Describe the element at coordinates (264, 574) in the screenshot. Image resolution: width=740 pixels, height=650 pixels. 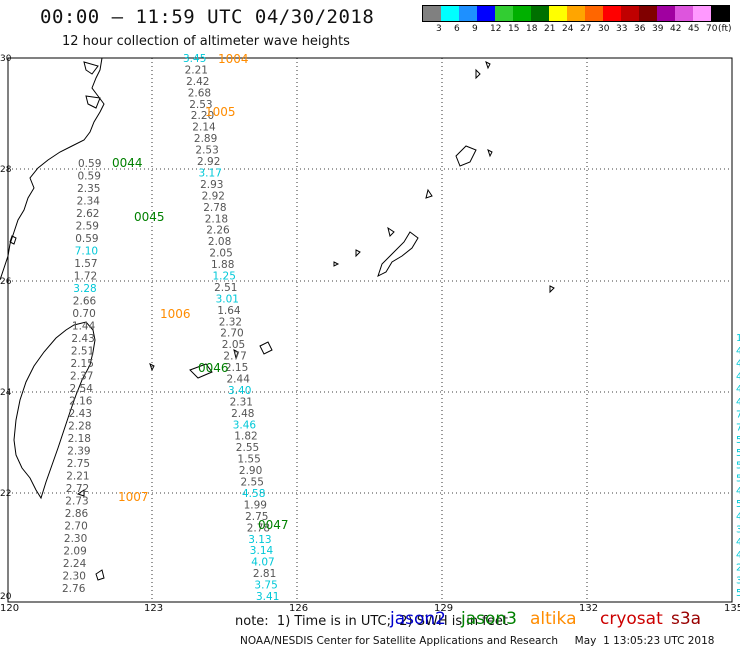
I see `swh-value: 2.81` at that location.